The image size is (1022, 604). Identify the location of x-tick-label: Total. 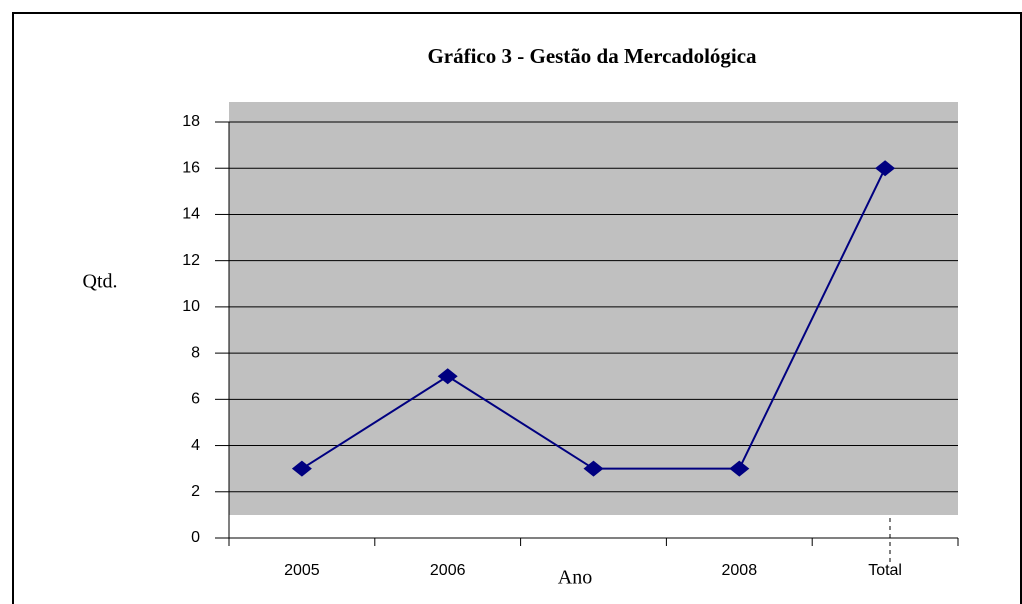
(885, 570).